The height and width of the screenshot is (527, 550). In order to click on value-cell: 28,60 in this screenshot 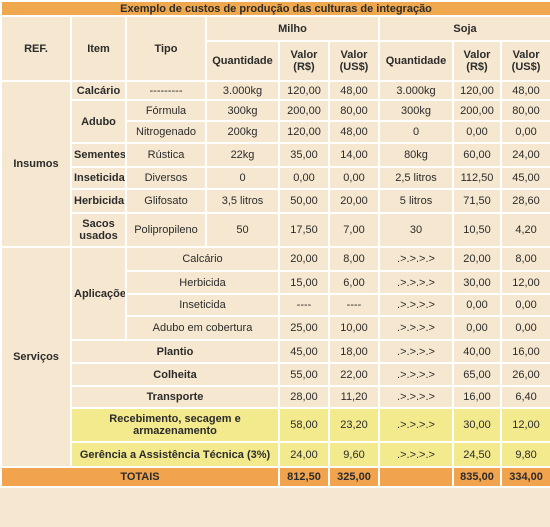, I will do `click(524, 201)`.